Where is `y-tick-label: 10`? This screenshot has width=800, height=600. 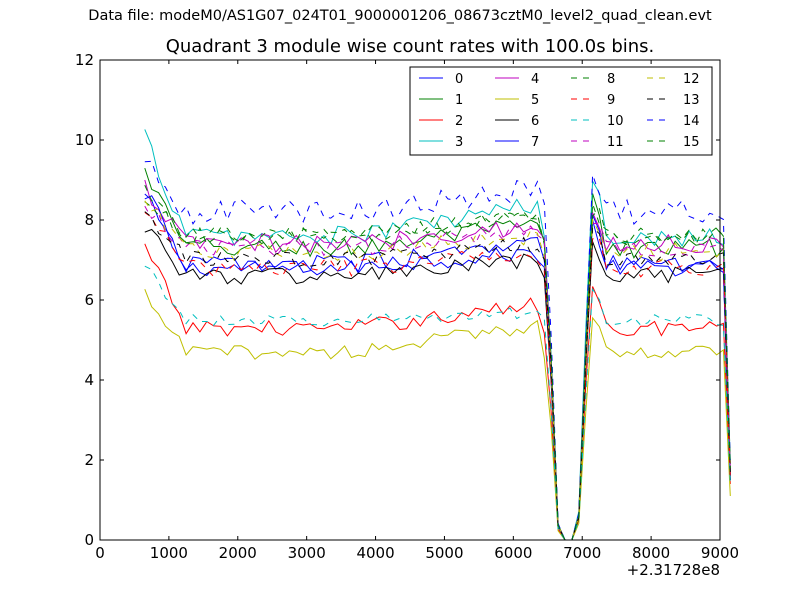
y-tick-label: 10 is located at coordinates (84, 140).